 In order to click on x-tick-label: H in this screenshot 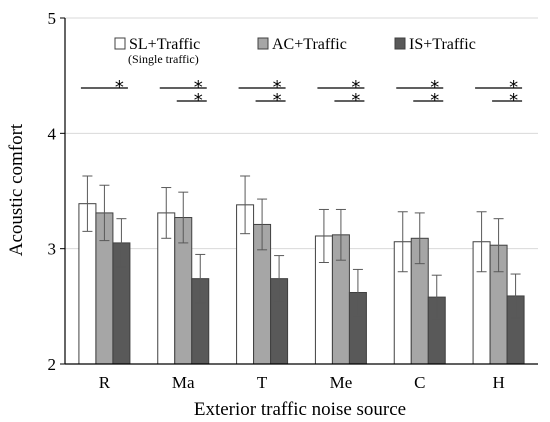, I will do `click(498, 382)`.